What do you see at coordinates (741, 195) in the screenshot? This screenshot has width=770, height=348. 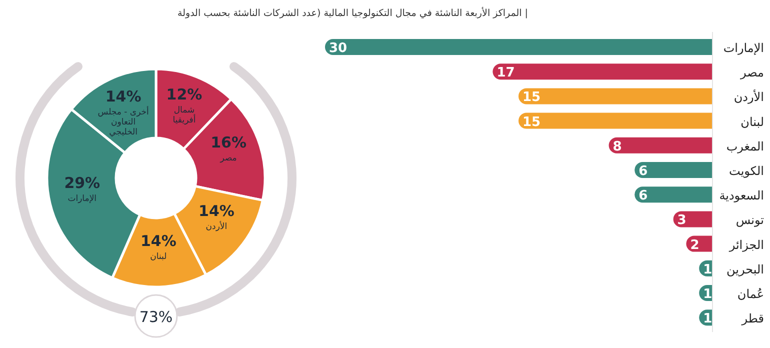 I see `y-tick-label: السعودية` at bounding box center [741, 195].